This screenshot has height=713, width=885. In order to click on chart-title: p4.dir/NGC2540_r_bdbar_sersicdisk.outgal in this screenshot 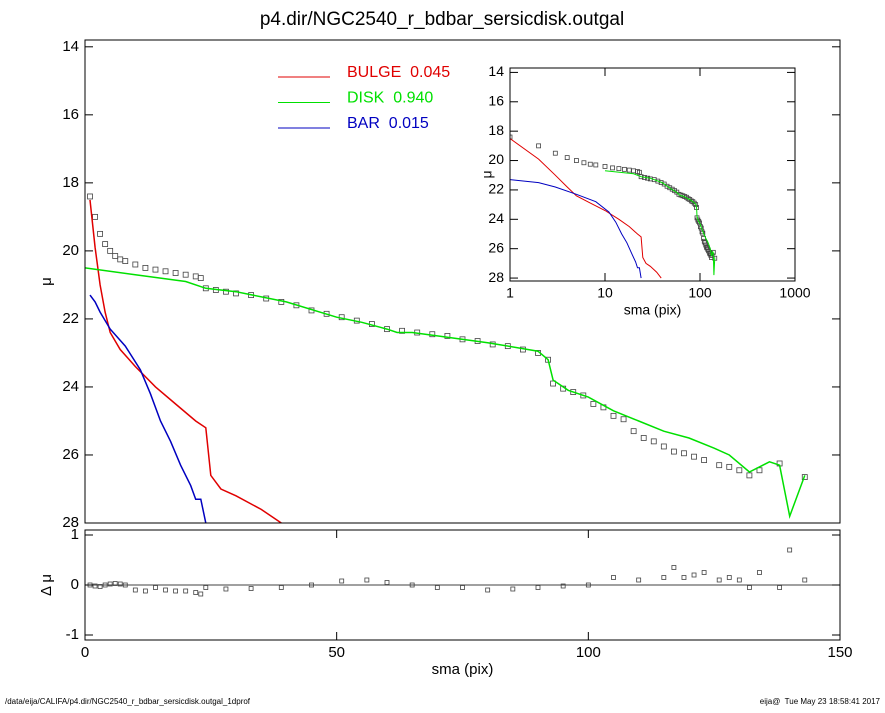, I will do `click(442, 19)`.